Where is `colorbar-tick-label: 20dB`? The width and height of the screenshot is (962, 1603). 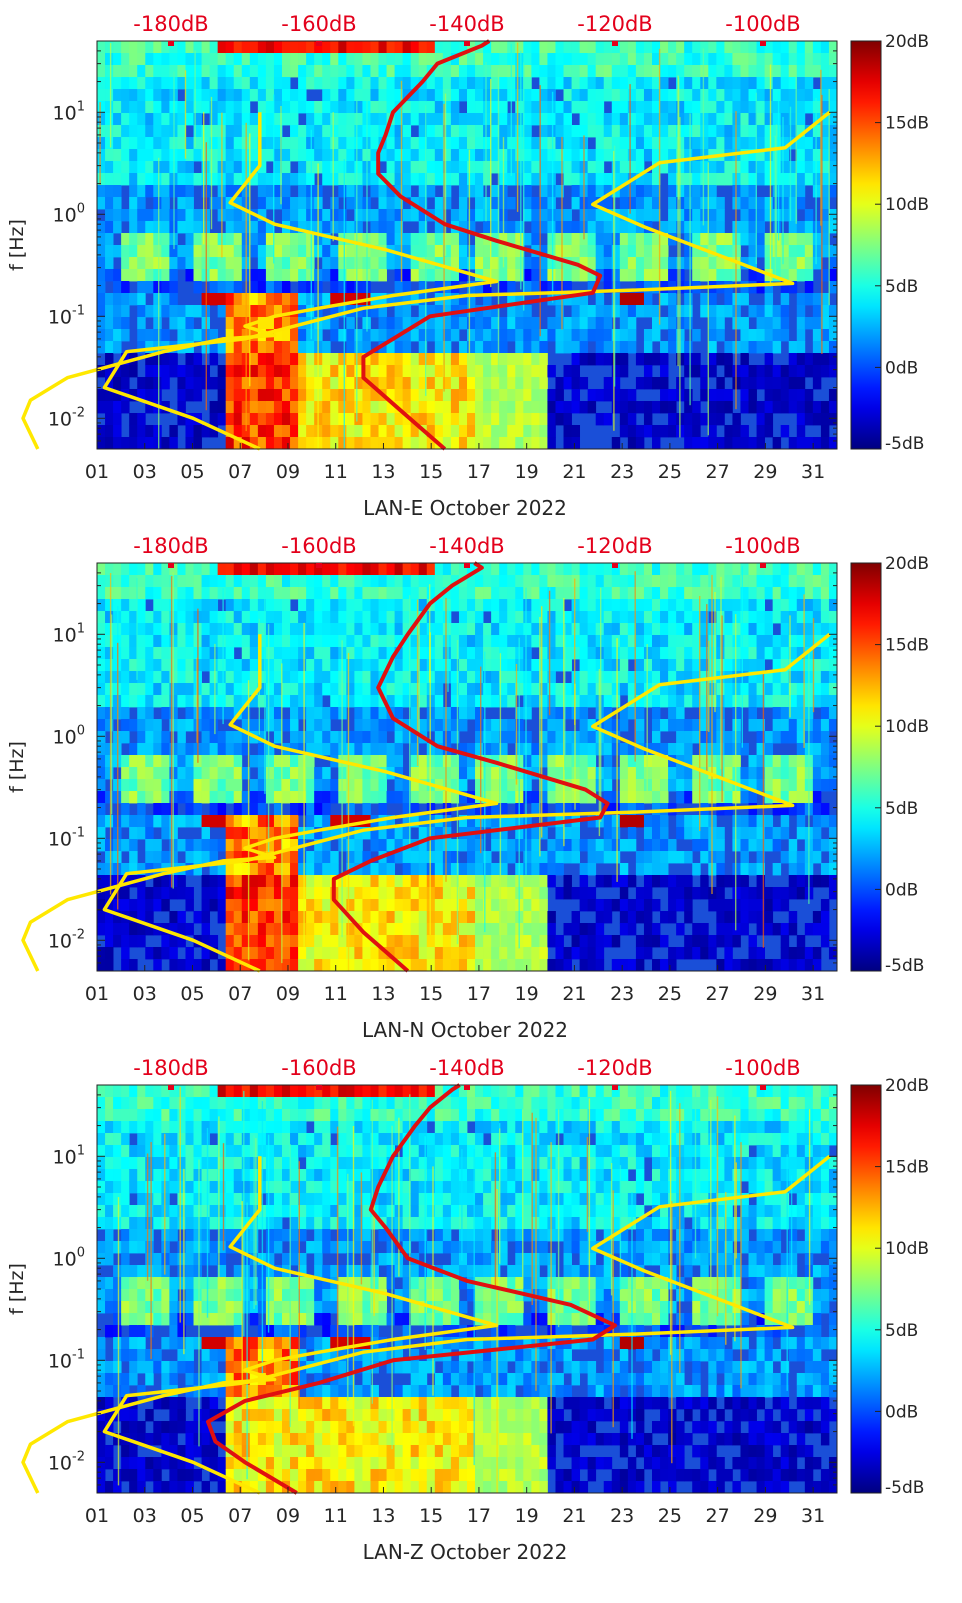 colorbar-tick-label: 20dB is located at coordinates (907, 1086).